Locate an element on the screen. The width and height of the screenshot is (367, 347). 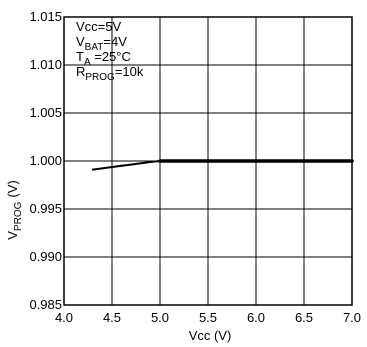
annotation-rprog-value: =10k is located at coordinates (129, 71).